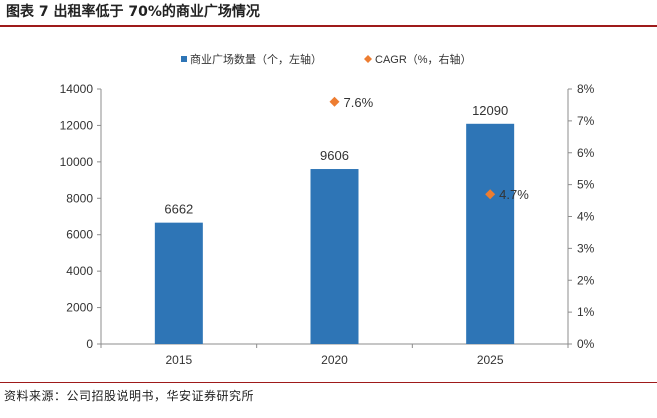 Image resolution: width=657 pixels, height=418 pixels. I want to click on left-tick-label: 8000, so click(79, 198).